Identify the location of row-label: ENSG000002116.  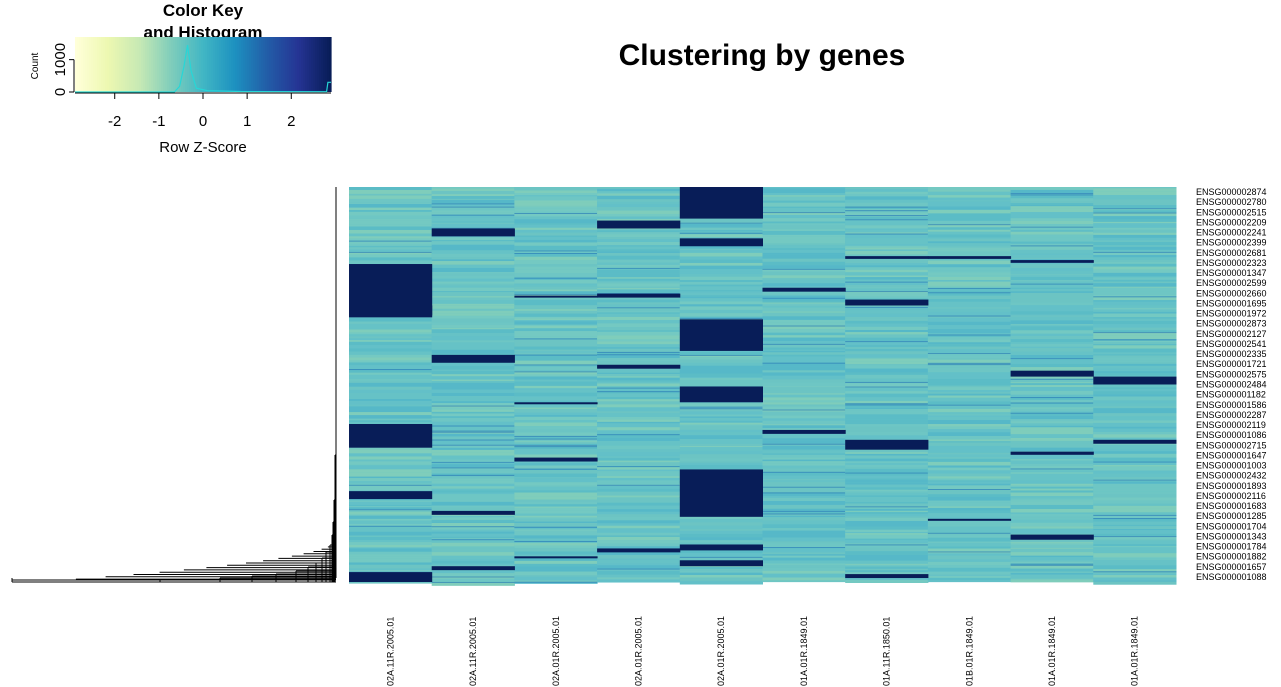
(1231, 496).